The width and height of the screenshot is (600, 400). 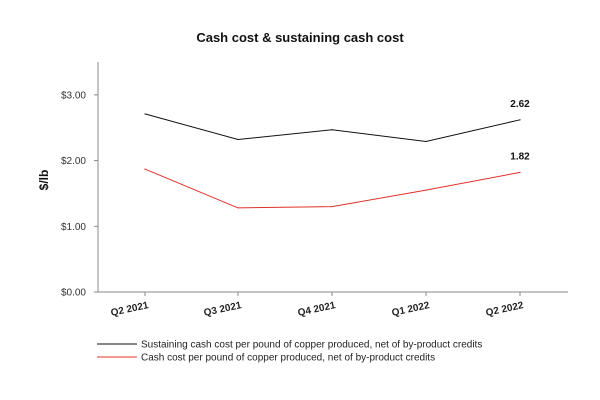 I want to click on data-label: 1.82, so click(x=520, y=156).